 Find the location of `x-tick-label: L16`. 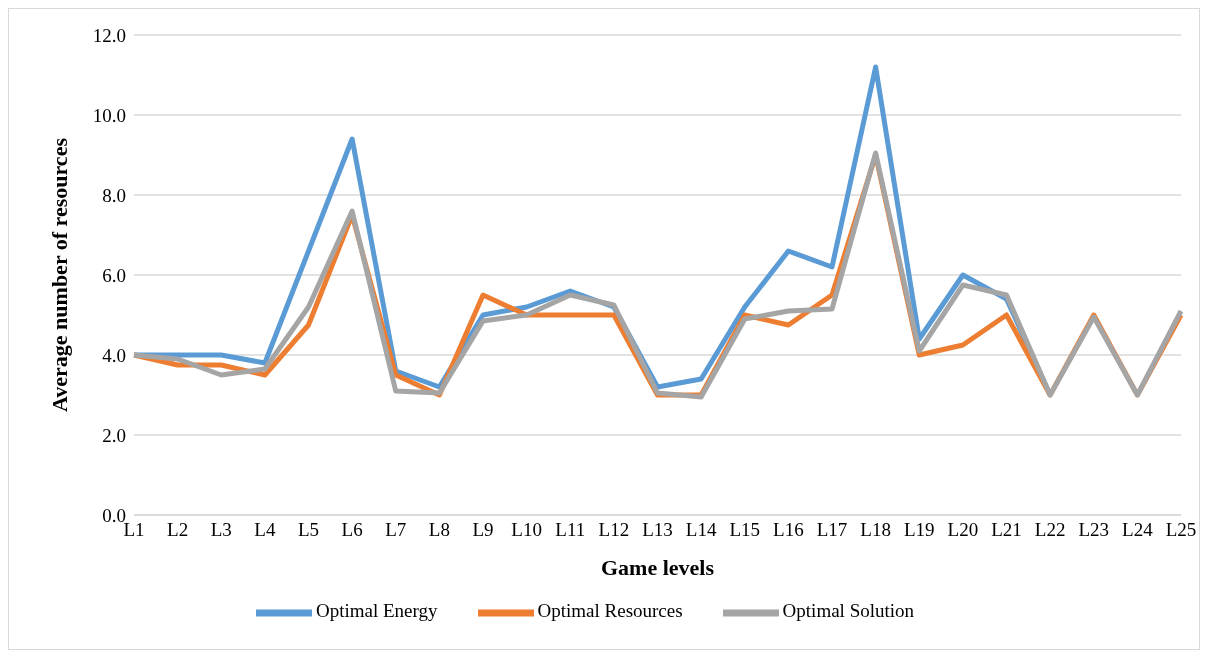

x-tick-label: L16 is located at coordinates (788, 530).